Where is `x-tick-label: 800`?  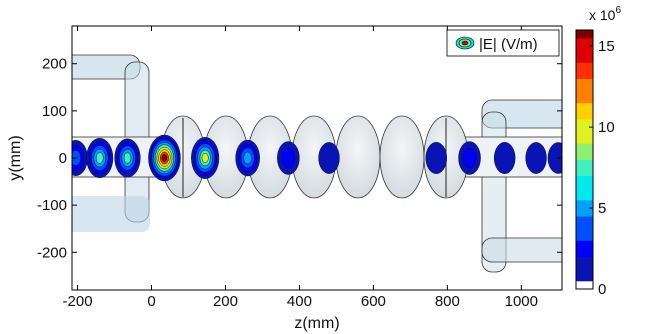
x-tick-label: 800 is located at coordinates (447, 301).